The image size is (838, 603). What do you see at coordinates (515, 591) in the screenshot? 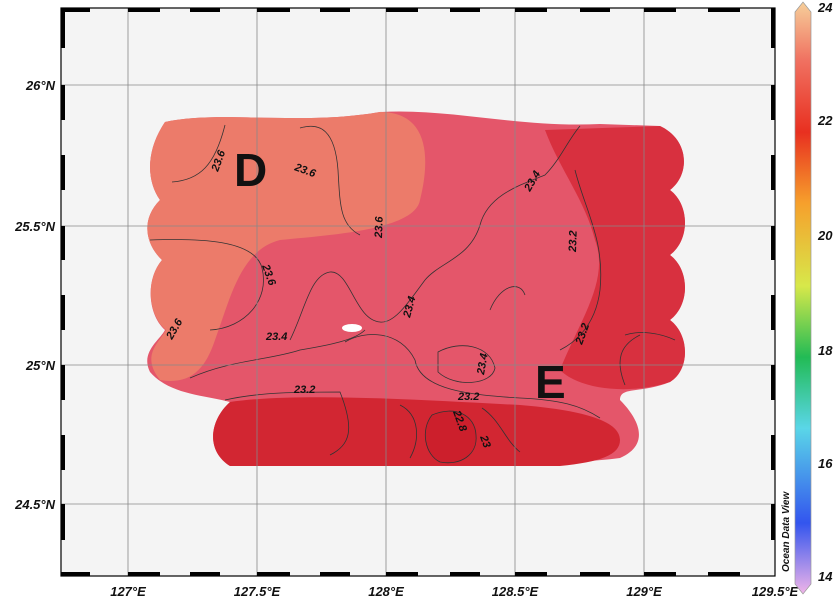
I see `x-tick-label: 128.5°E` at bounding box center [515, 591].